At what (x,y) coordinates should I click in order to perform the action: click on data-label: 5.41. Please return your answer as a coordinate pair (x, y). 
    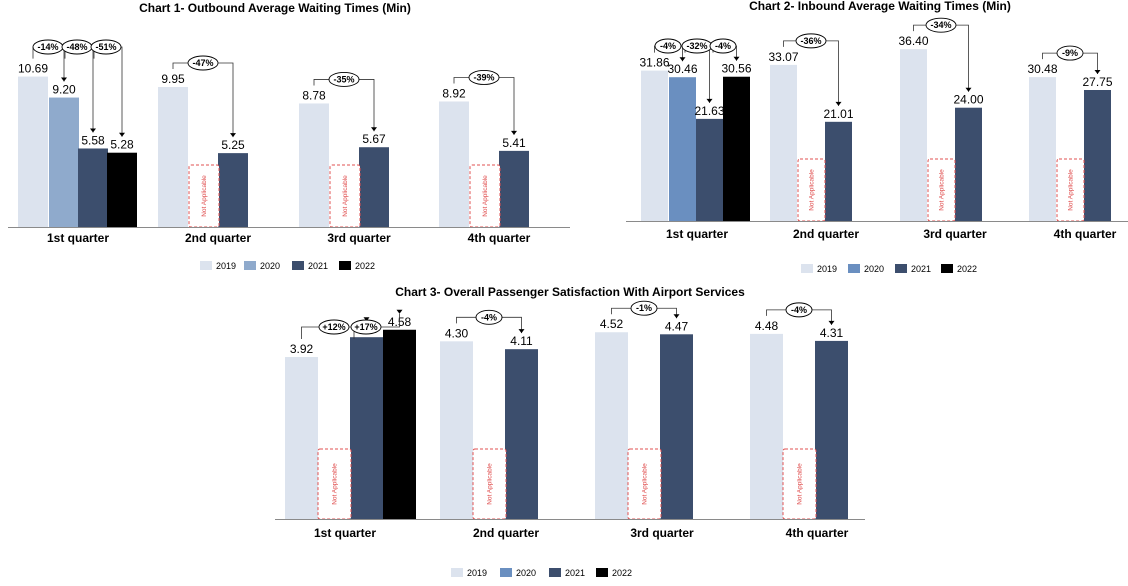
    Looking at the image, I should click on (514, 143).